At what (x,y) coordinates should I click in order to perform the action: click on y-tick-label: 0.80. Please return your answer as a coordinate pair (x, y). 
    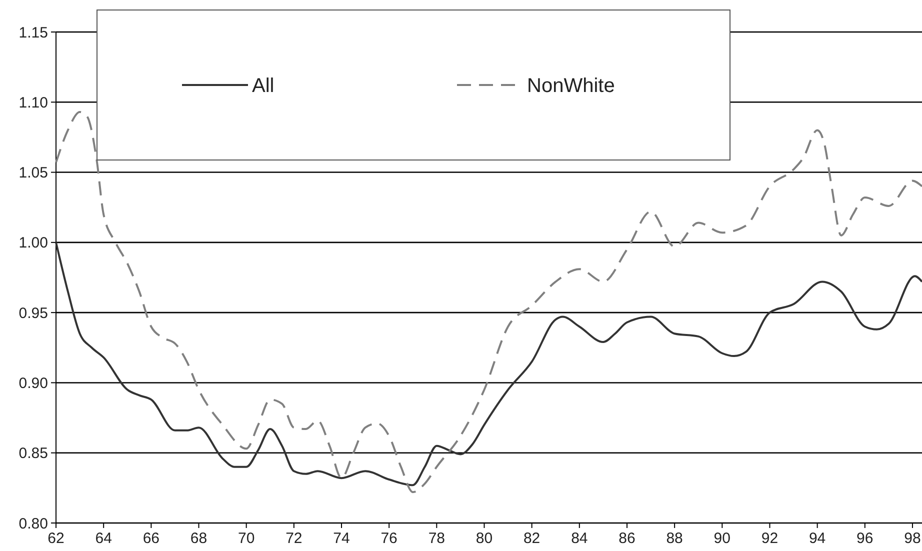
    Looking at the image, I should click on (33, 523).